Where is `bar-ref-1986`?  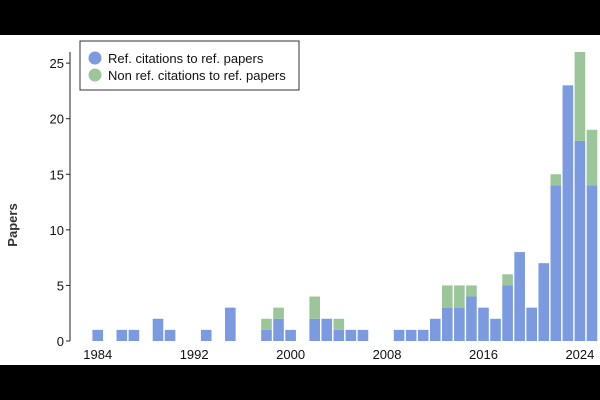 bar-ref-1986 is located at coordinates (122, 335).